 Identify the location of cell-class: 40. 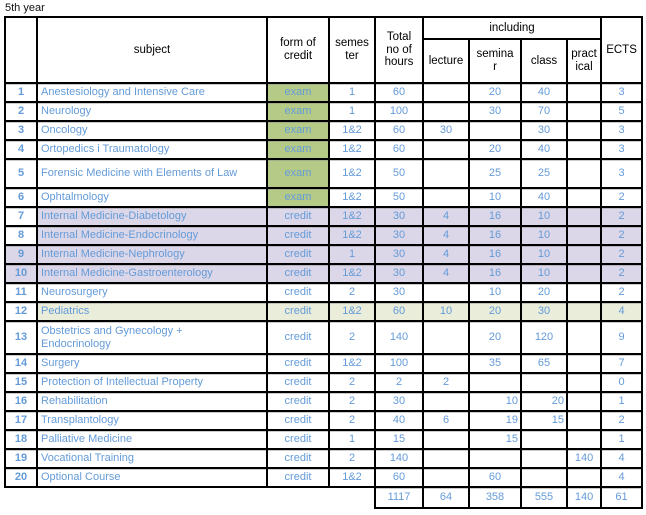
(544, 92).